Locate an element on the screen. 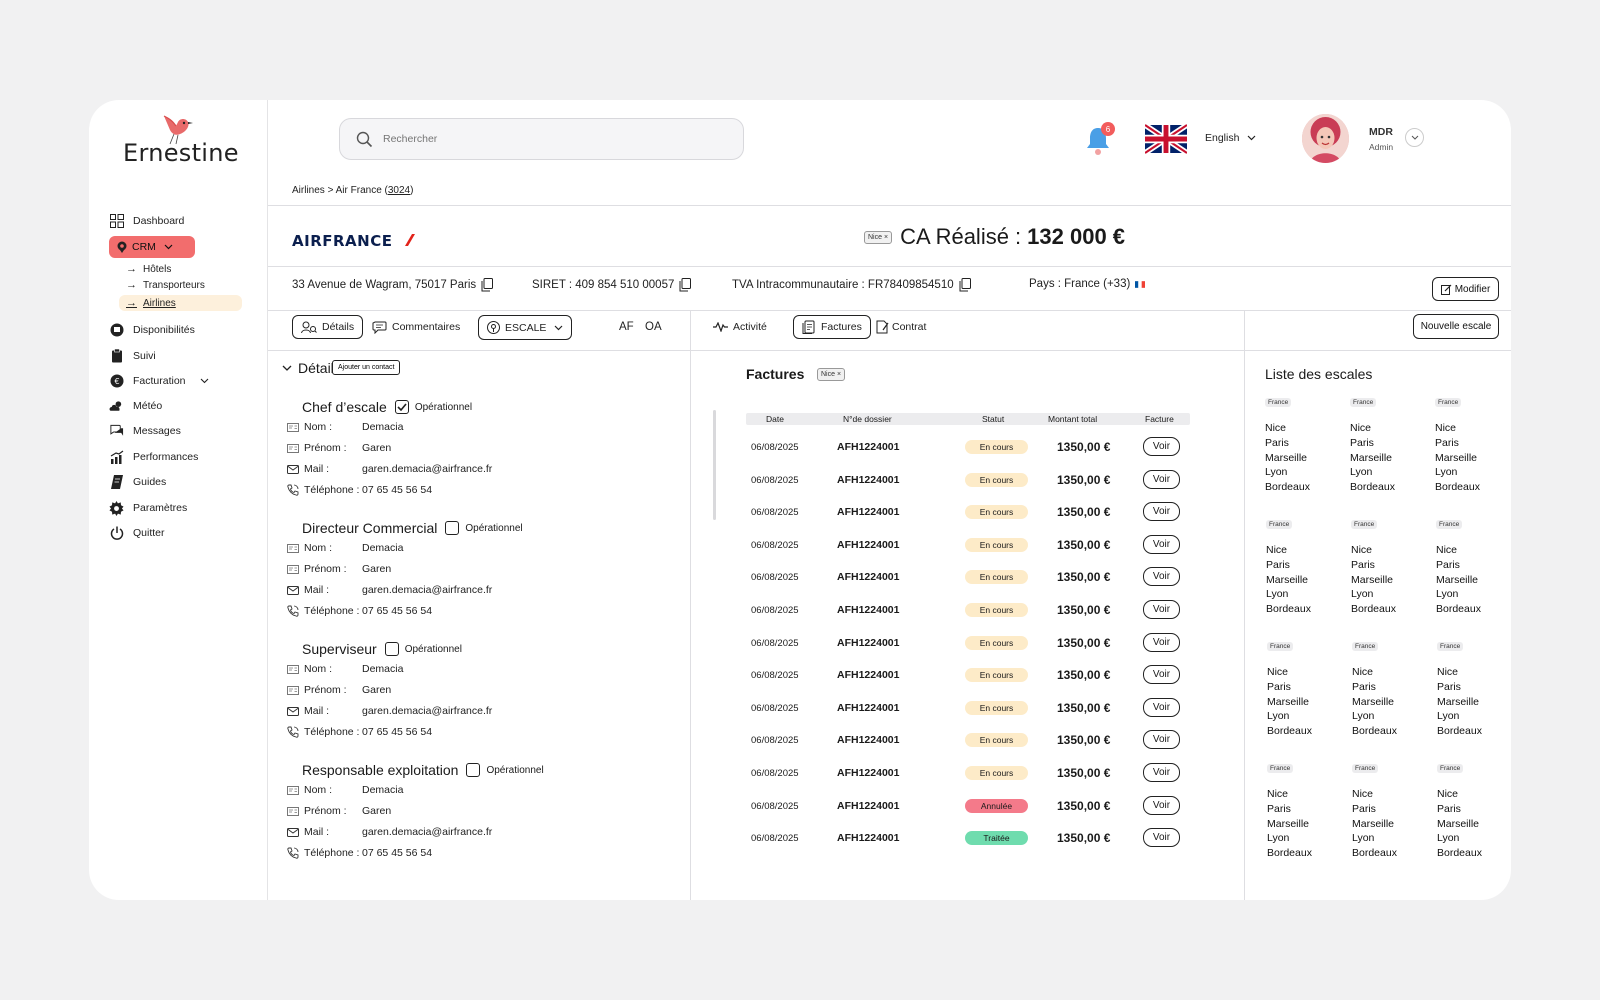  sidebar-item-parametres: Paramètres is located at coordinates (148, 508).